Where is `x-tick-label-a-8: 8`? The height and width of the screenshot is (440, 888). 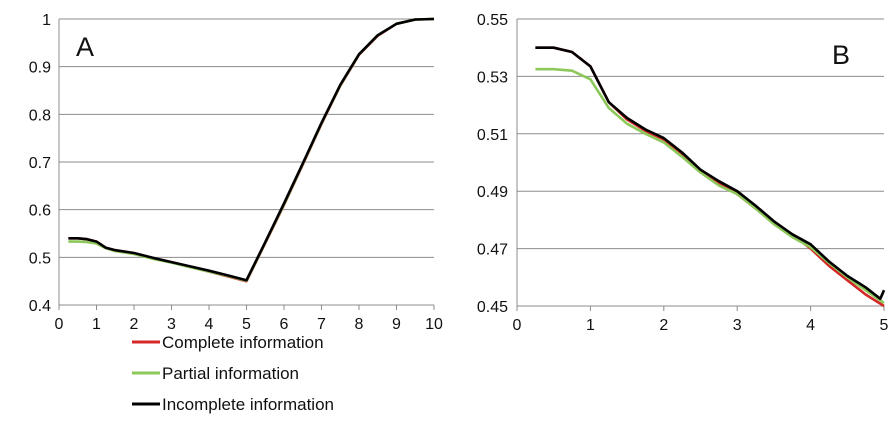 x-tick-label-a-8: 8 is located at coordinates (359, 324).